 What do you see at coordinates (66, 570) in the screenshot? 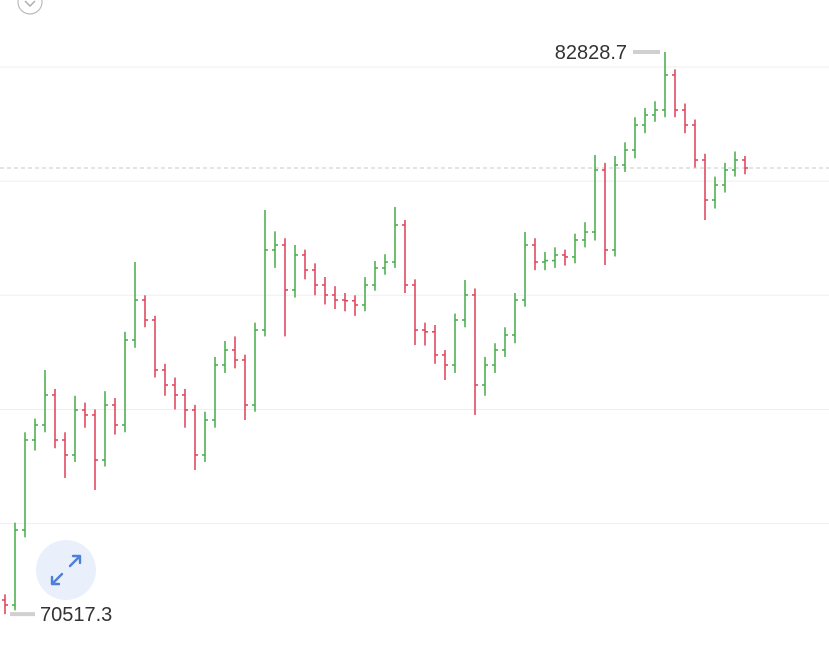
I see `expand-button` at bounding box center [66, 570].